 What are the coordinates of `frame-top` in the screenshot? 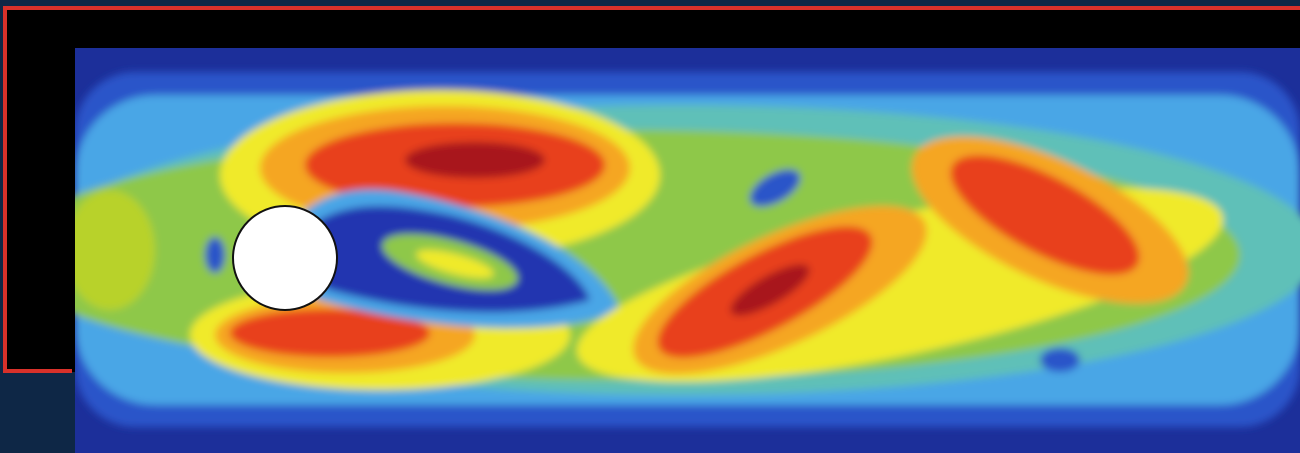 It's located at (652, 28).